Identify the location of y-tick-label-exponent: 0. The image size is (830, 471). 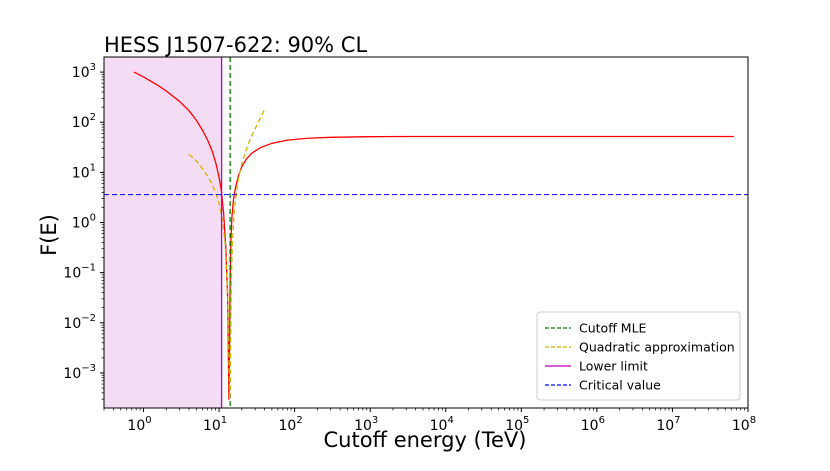
(93, 218).